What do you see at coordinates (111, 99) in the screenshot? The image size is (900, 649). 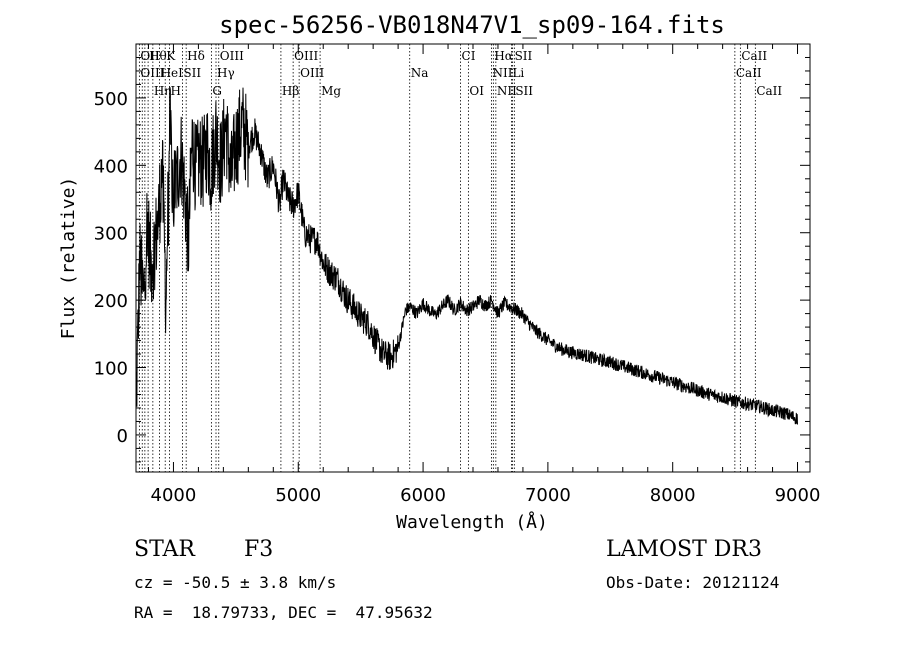 I see `y-tick-label: 500` at bounding box center [111, 99].